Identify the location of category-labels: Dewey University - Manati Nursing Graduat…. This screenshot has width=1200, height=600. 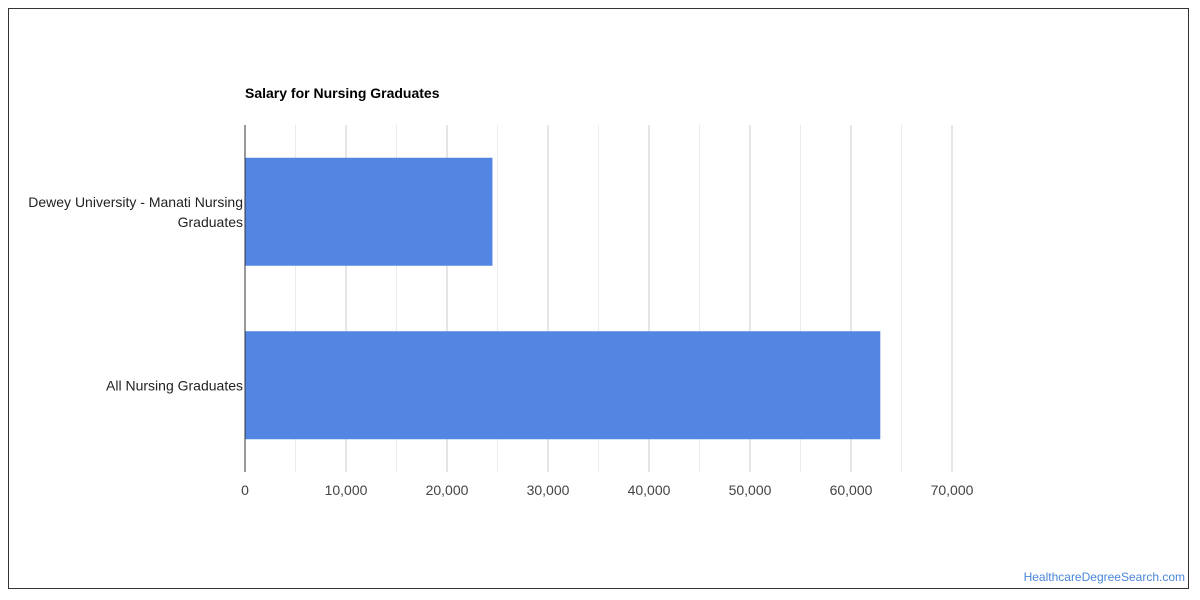
(135, 294).